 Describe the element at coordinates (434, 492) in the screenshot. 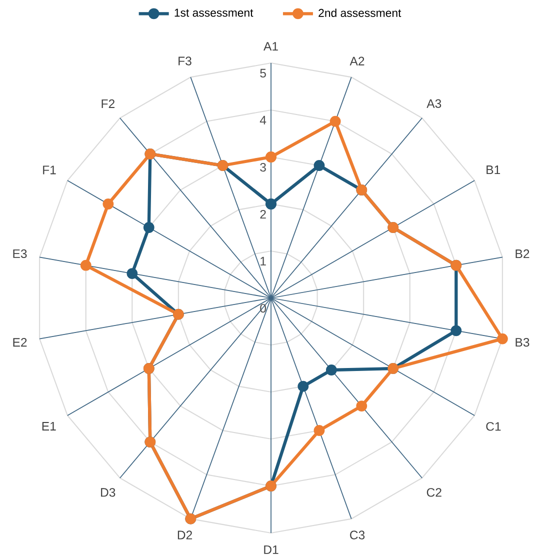

I see `spoke-label: C2` at that location.